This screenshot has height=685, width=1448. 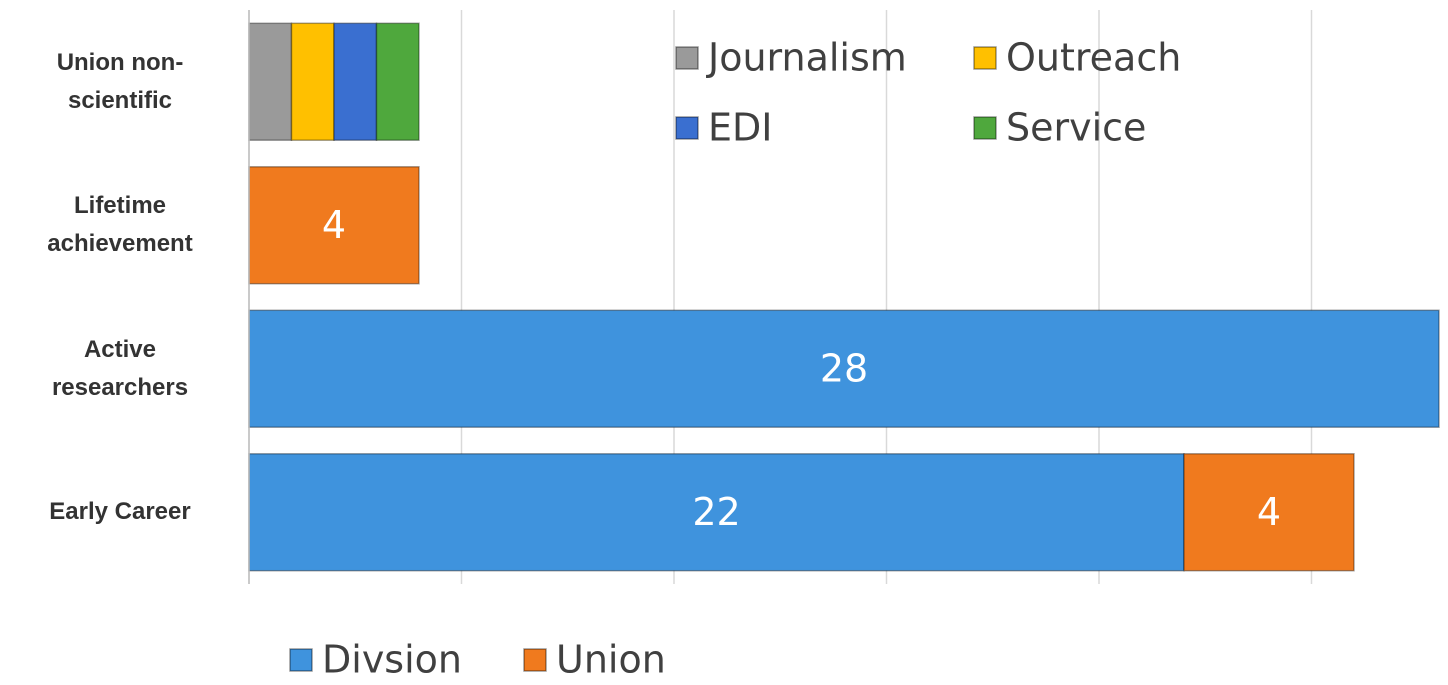 I want to click on y-tick-label: Early Career, so click(x=120, y=512).